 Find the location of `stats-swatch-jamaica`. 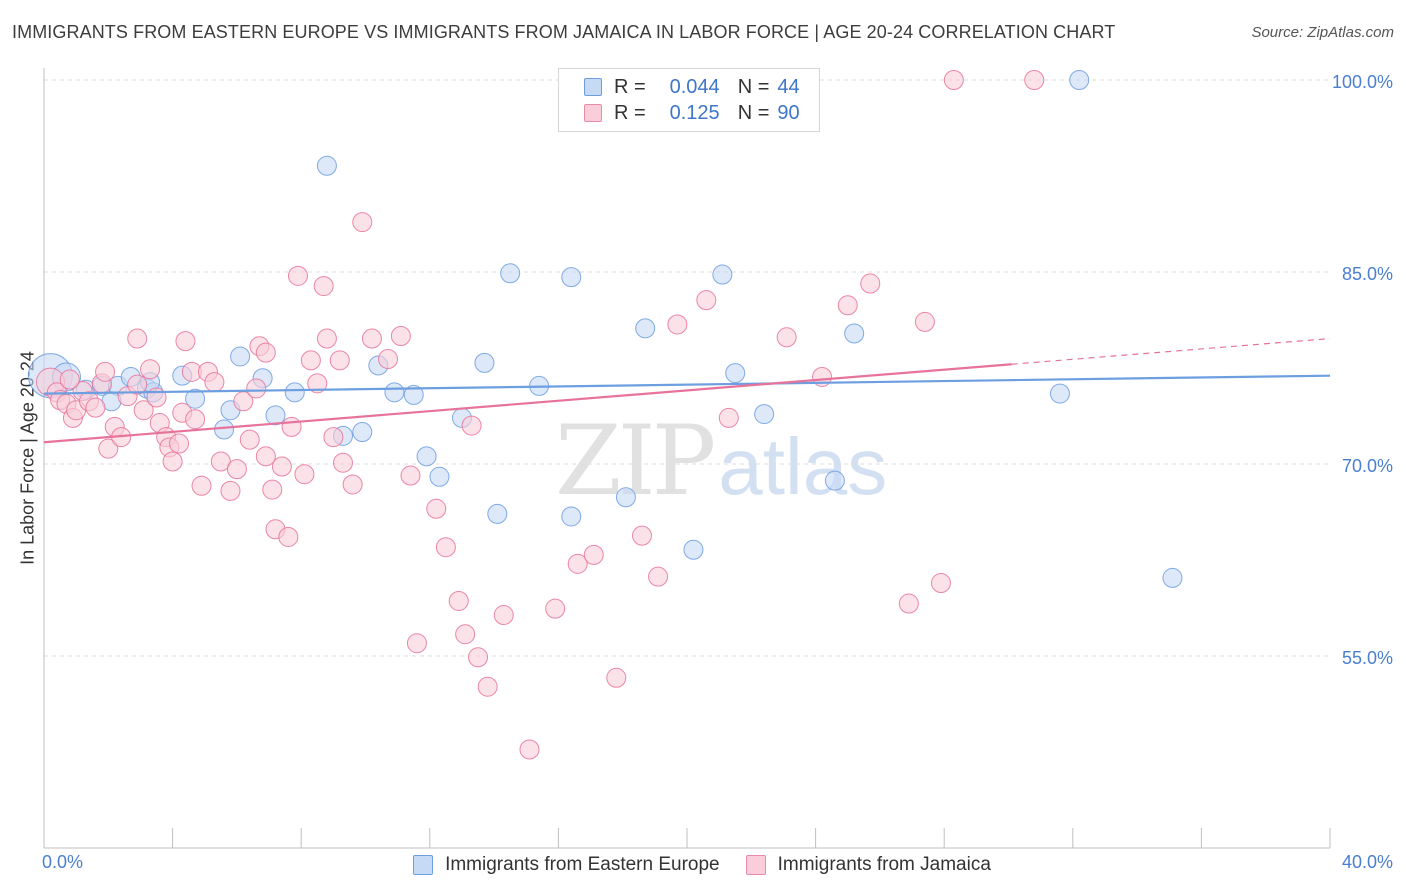

stats-swatch-jamaica is located at coordinates (593, 113).